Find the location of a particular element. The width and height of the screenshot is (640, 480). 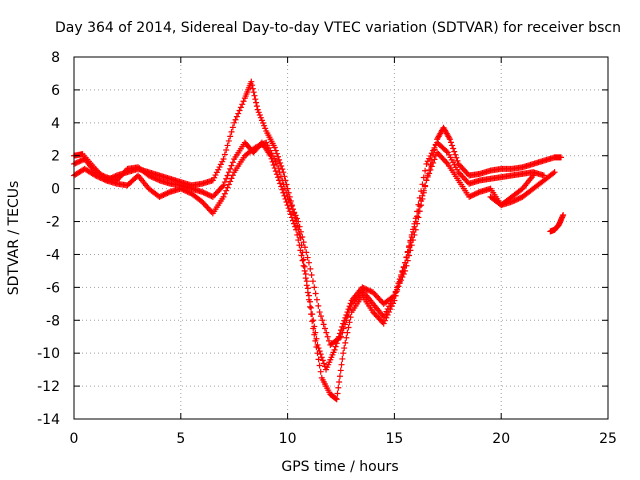

y-tick-label: -2 is located at coordinates (53, 223).